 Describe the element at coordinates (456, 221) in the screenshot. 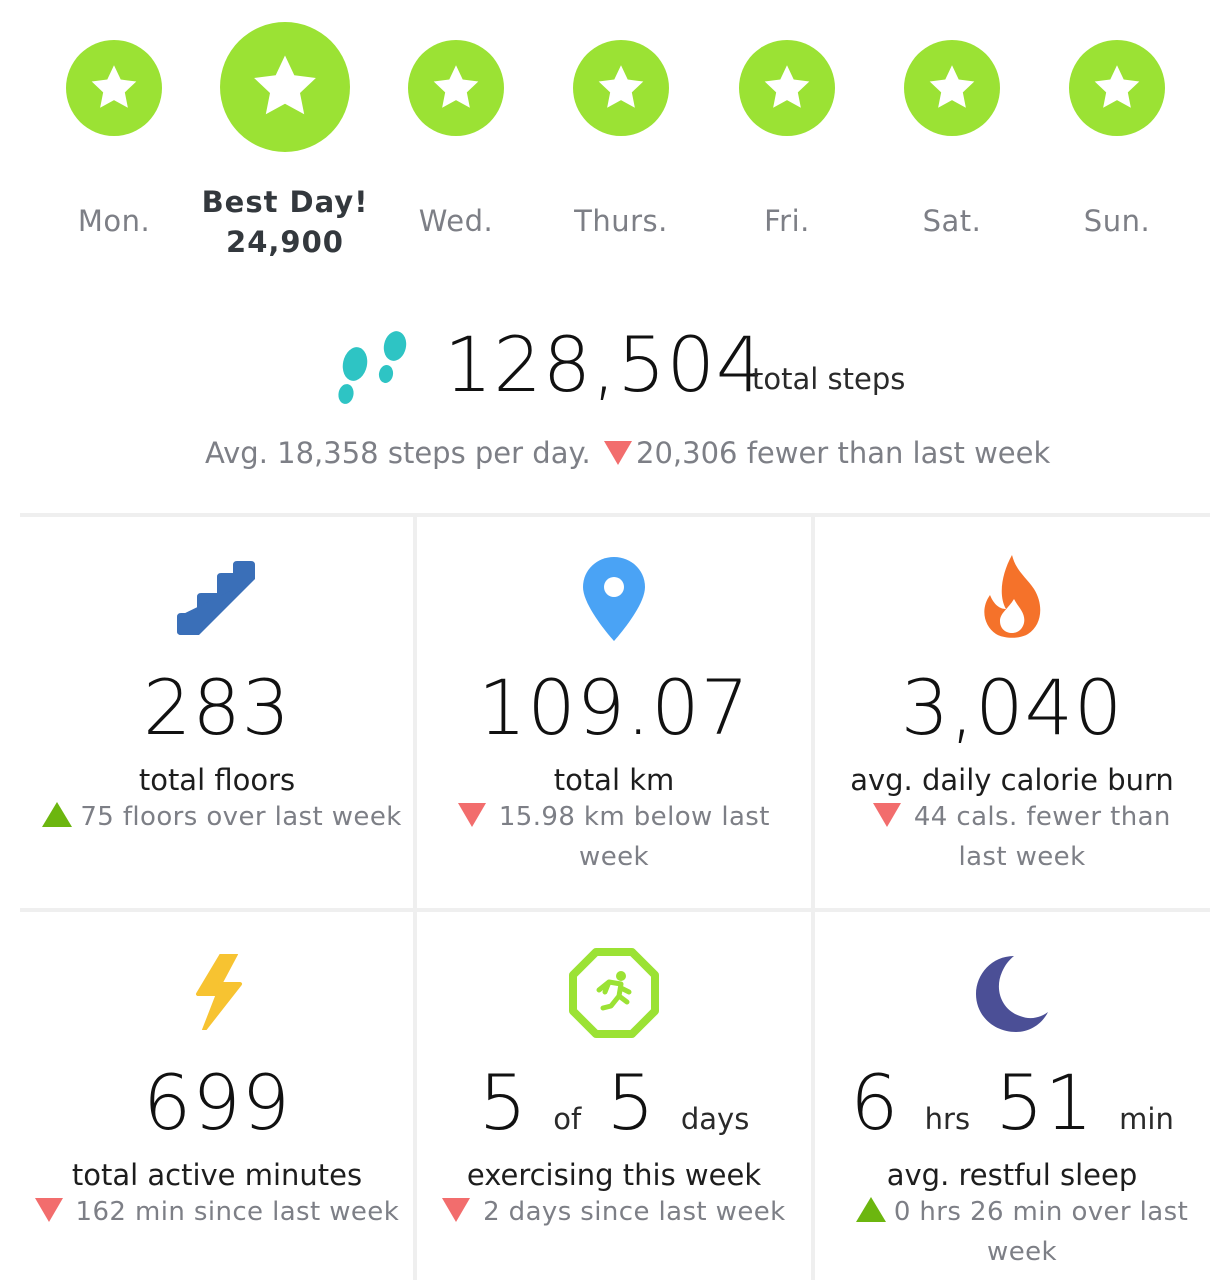

I see `day-label: Wed.` at that location.